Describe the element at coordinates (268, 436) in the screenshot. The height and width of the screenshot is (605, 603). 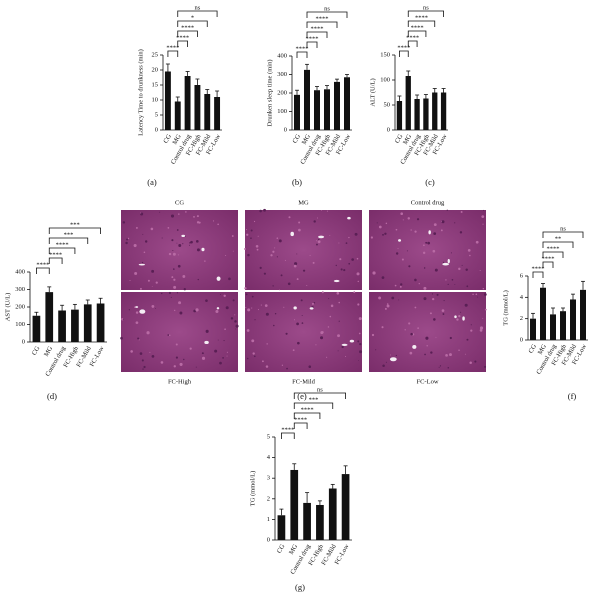
I see `y-tick-label: 5` at that location.